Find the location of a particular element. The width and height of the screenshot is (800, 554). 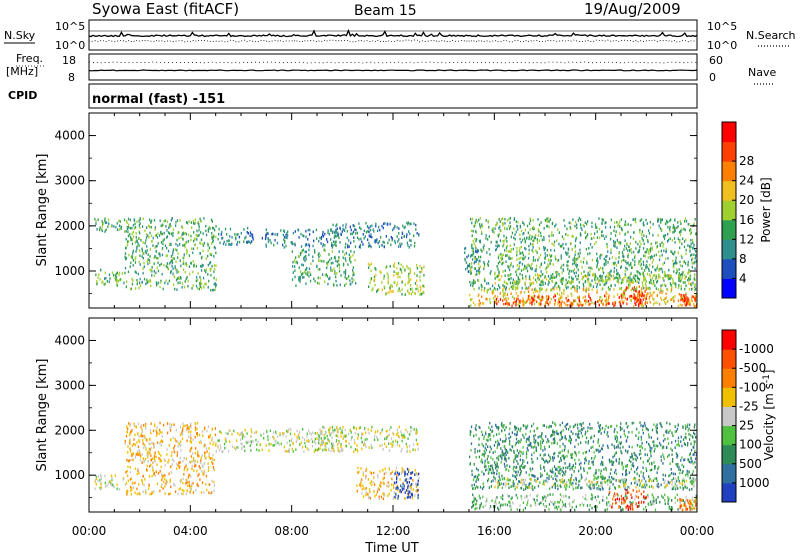

colorbar-tick-label: 4 is located at coordinates (743, 278).